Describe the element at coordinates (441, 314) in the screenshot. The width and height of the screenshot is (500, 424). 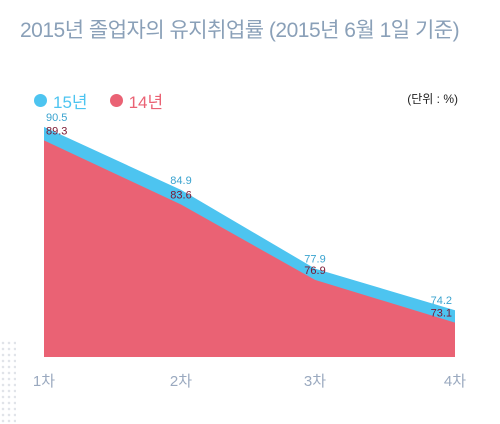
I see `data-label-14-4: 73.1` at that location.